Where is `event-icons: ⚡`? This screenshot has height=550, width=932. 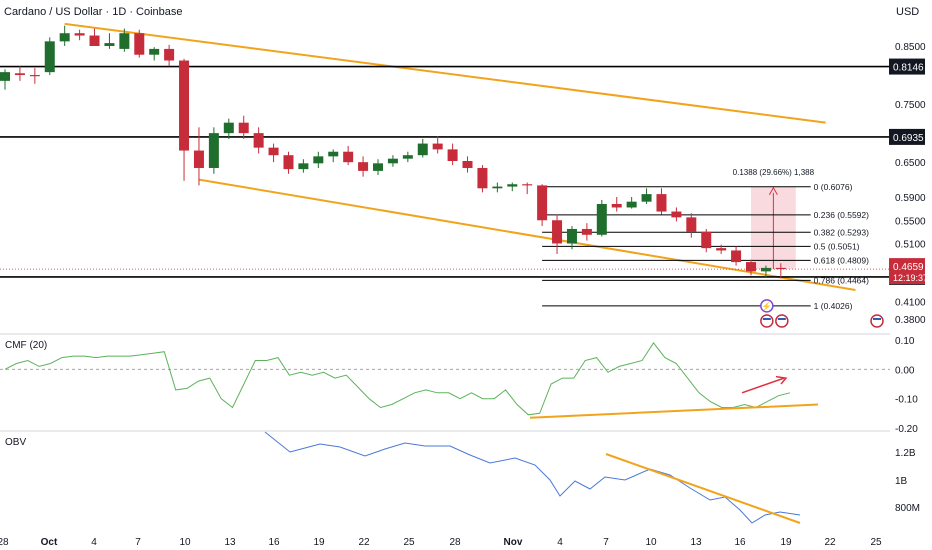 event-icons: ⚡ is located at coordinates (822, 313).